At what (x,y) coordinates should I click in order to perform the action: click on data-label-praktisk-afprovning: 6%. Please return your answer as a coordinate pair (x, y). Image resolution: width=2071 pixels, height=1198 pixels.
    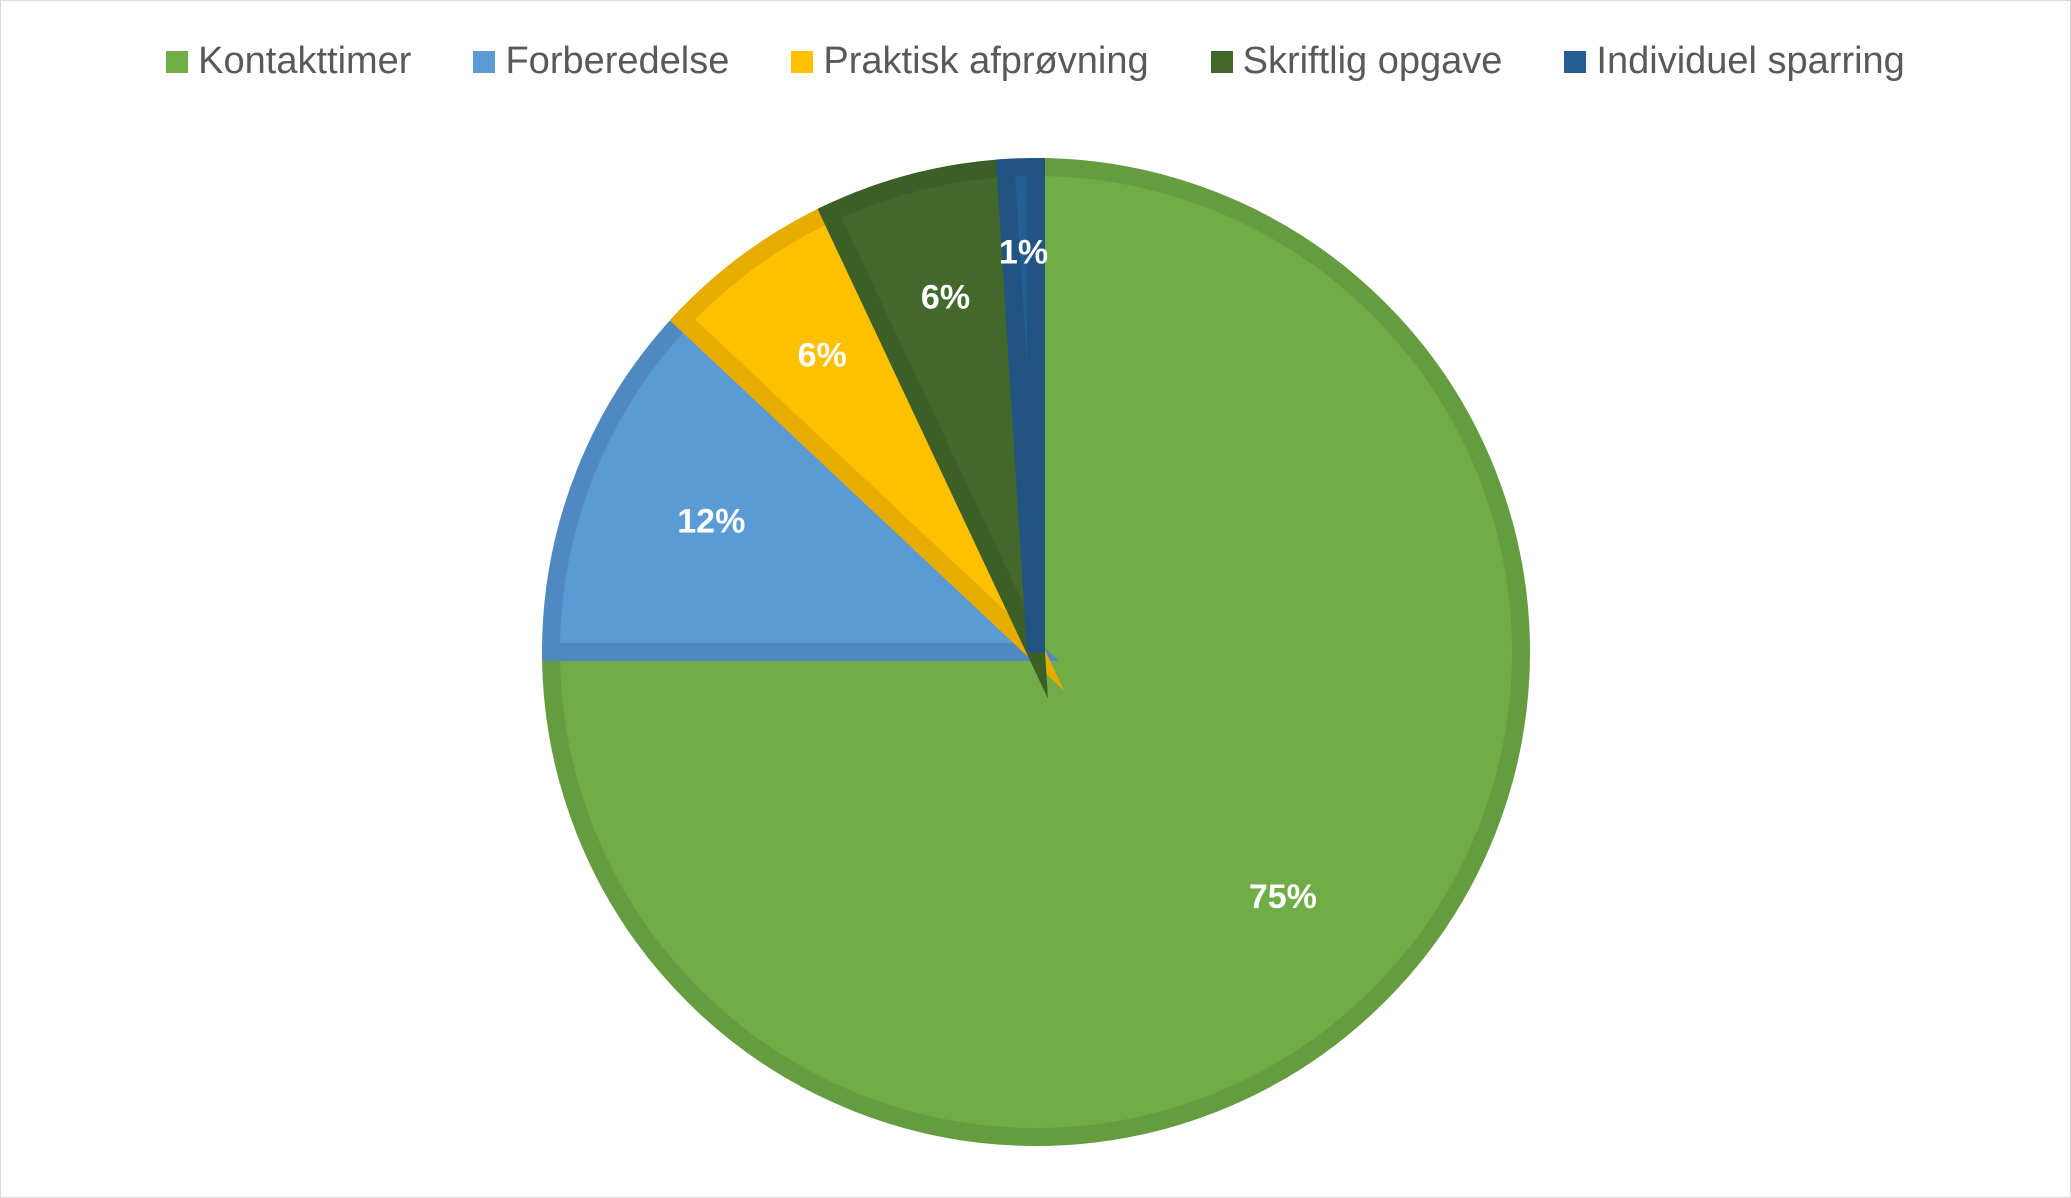
    Looking at the image, I should click on (822, 356).